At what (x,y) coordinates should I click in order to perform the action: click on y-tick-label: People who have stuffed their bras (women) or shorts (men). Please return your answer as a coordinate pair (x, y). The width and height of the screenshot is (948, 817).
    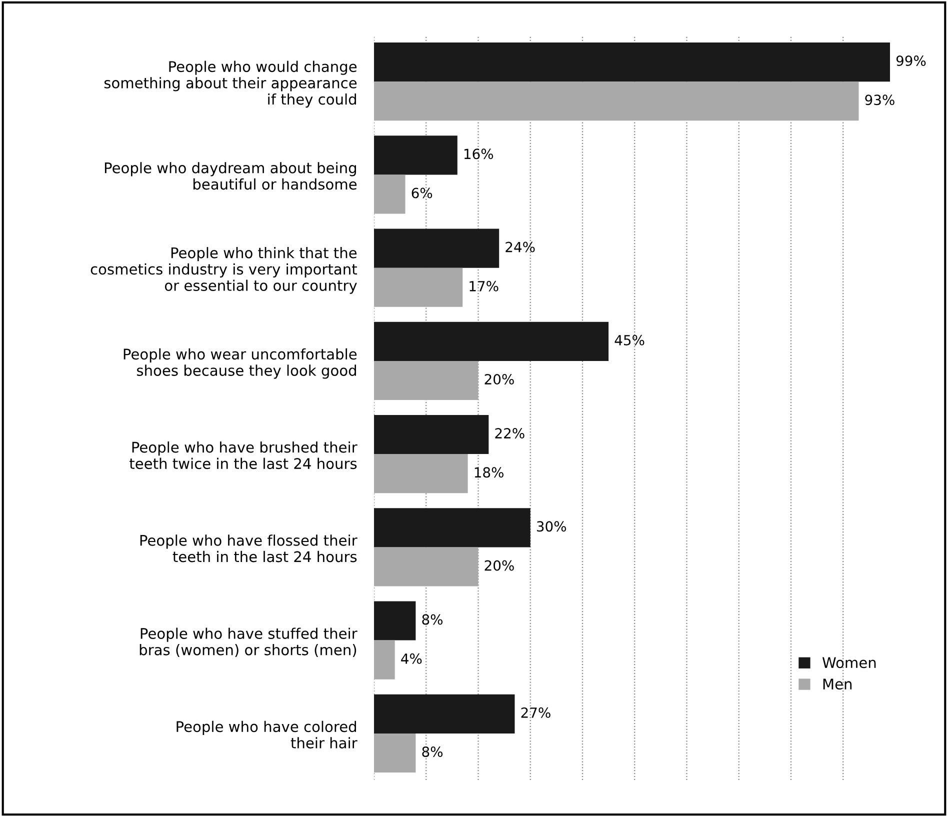
    Looking at the image, I should click on (249, 643).